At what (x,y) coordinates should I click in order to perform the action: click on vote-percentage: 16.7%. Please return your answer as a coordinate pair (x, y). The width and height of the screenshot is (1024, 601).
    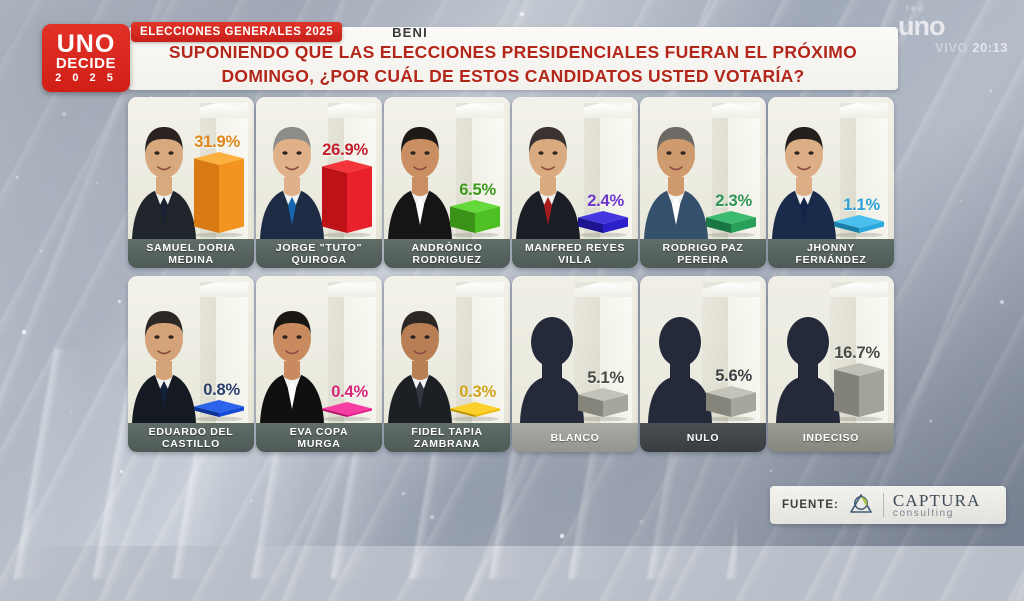
    Looking at the image, I should click on (857, 353).